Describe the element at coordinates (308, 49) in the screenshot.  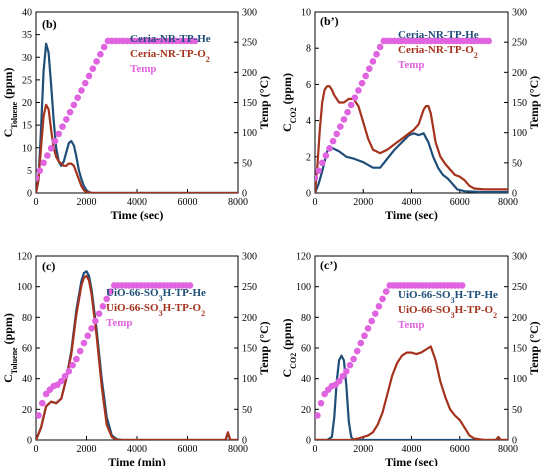
I see `y-tick-label: 8` at that location.